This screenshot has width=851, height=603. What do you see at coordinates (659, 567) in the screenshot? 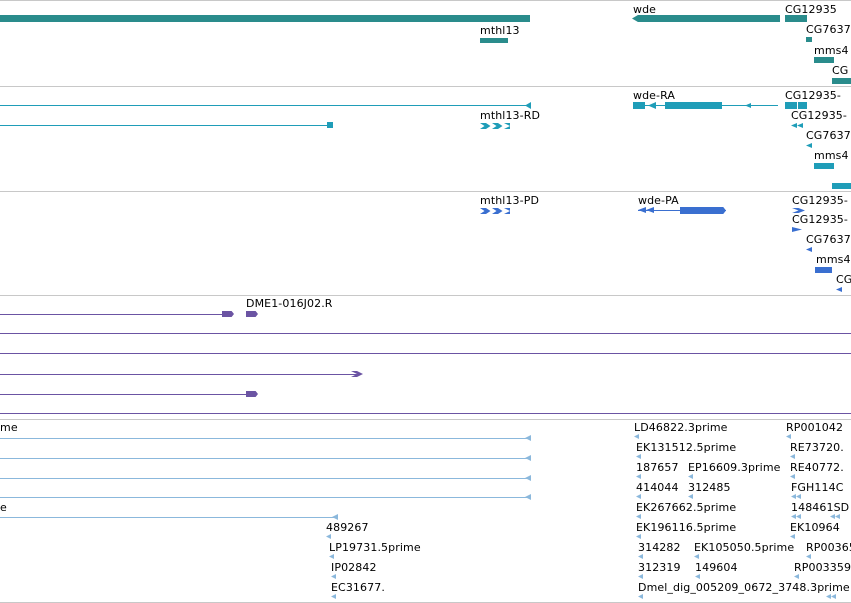
I see `est-label: 312319` at bounding box center [659, 567].